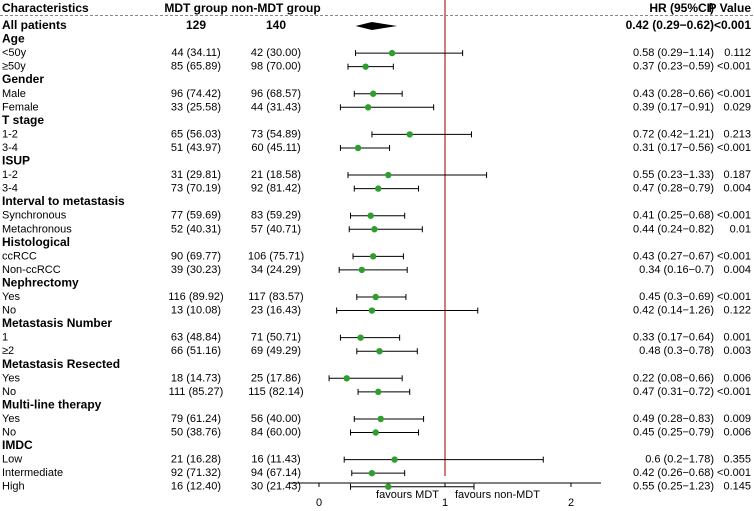  I want to click on group-row: Histological, so click(36, 242).